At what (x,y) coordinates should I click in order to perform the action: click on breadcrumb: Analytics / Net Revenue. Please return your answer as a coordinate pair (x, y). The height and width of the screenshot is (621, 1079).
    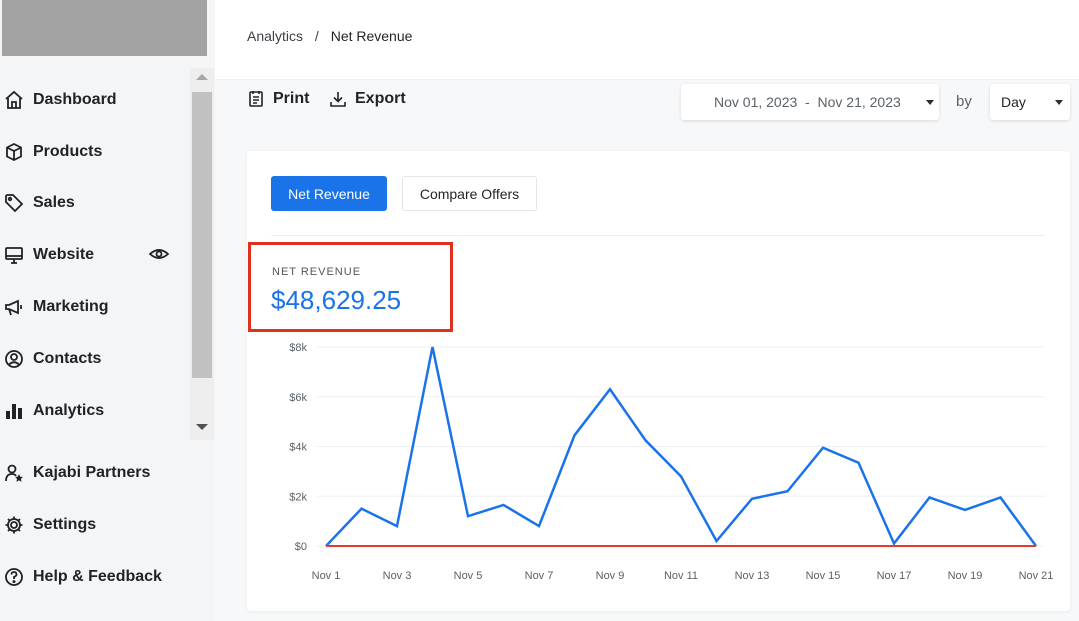
    Looking at the image, I should click on (329, 36).